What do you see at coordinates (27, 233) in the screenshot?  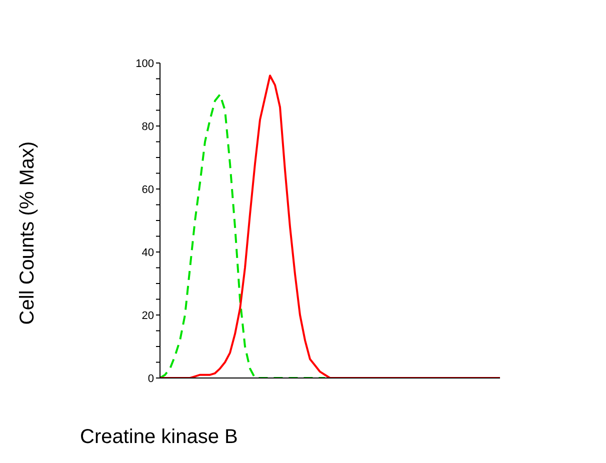 I see `y-axis-title: Cell Counts (% Max)` at bounding box center [27, 233].